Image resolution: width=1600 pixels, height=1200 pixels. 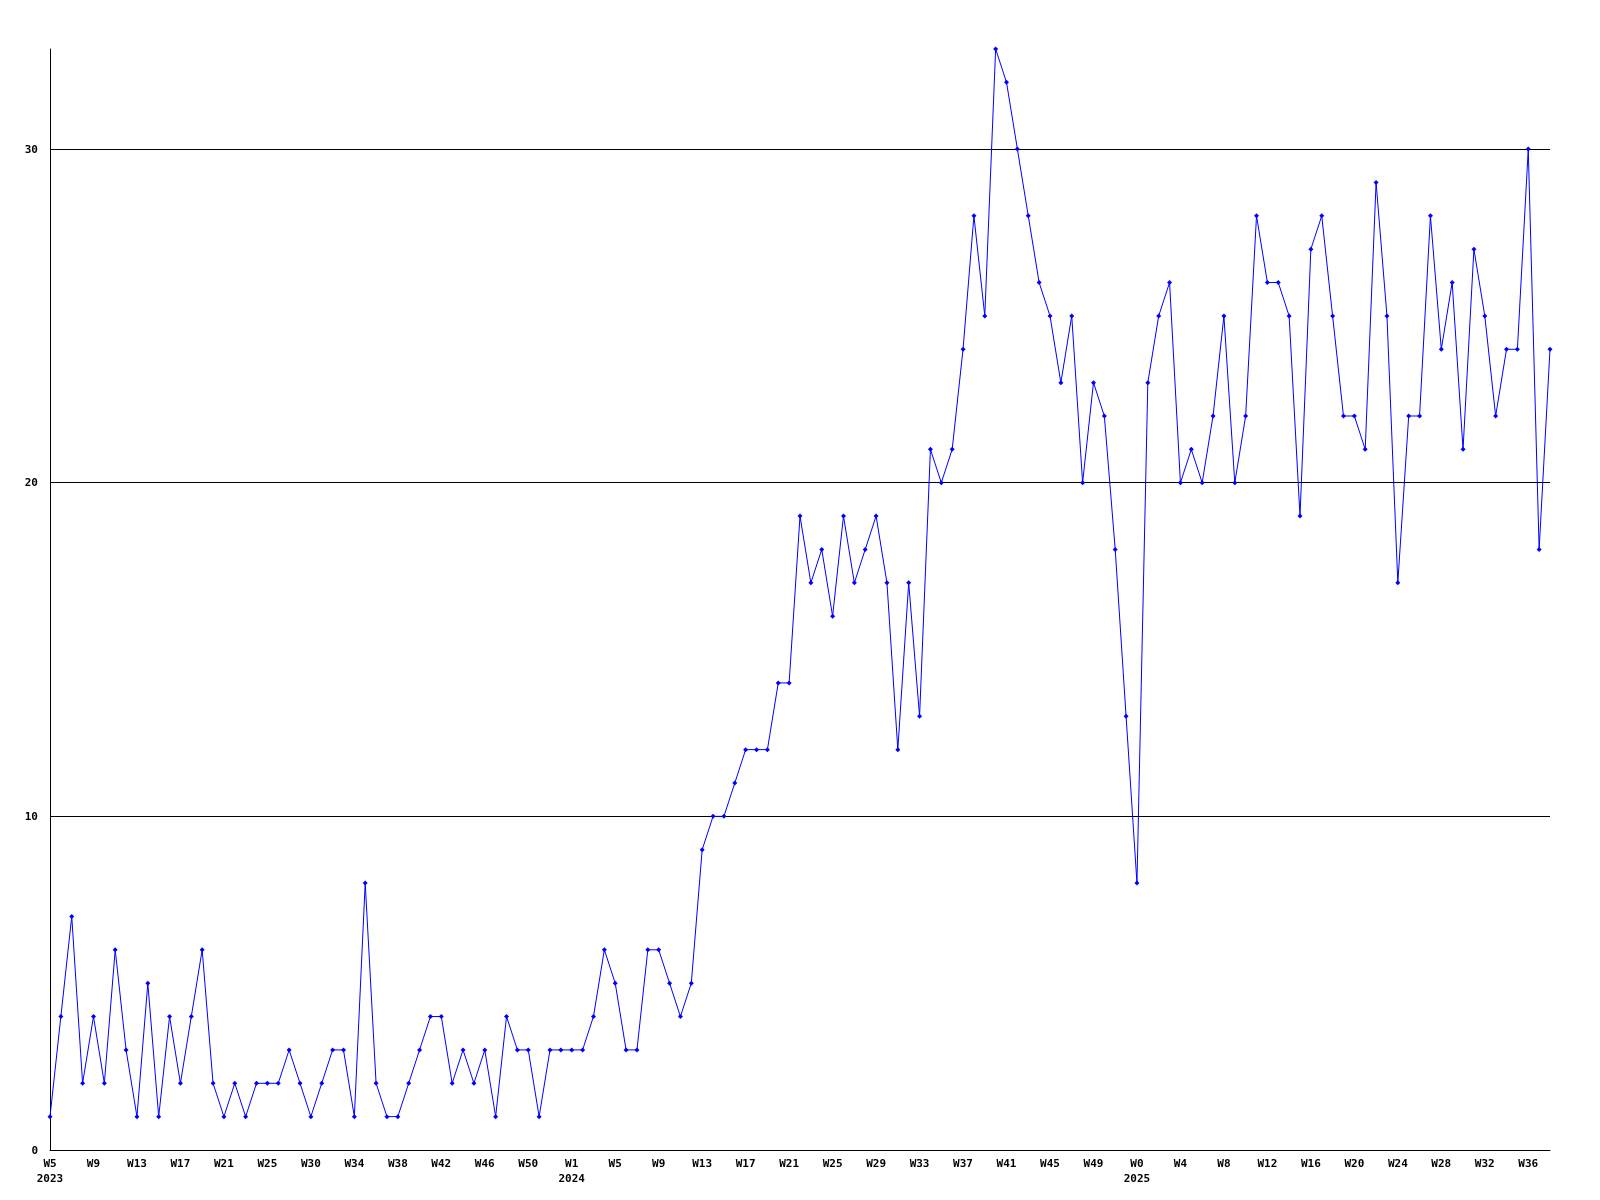 I want to click on y-tick-label: 10, so click(x=31, y=816).